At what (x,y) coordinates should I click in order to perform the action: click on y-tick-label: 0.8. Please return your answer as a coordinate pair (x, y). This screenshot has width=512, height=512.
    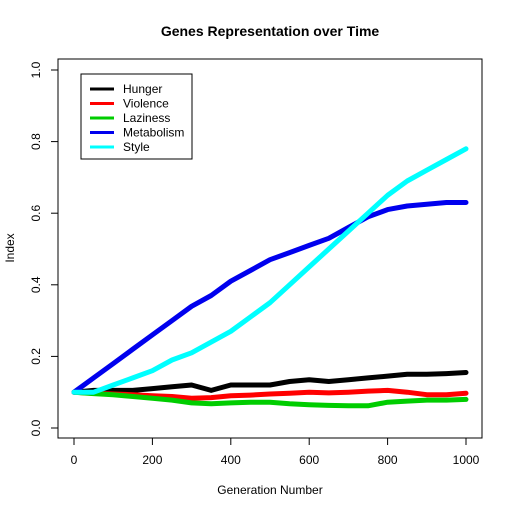
    Looking at the image, I should click on (36, 141).